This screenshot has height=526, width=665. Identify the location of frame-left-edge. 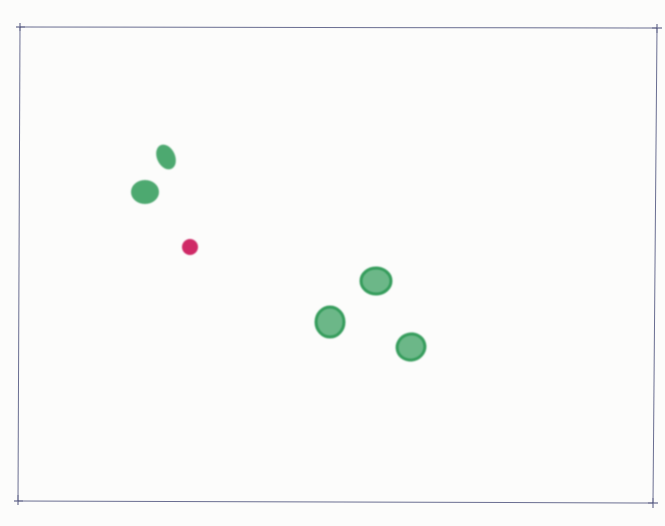
(19, 264).